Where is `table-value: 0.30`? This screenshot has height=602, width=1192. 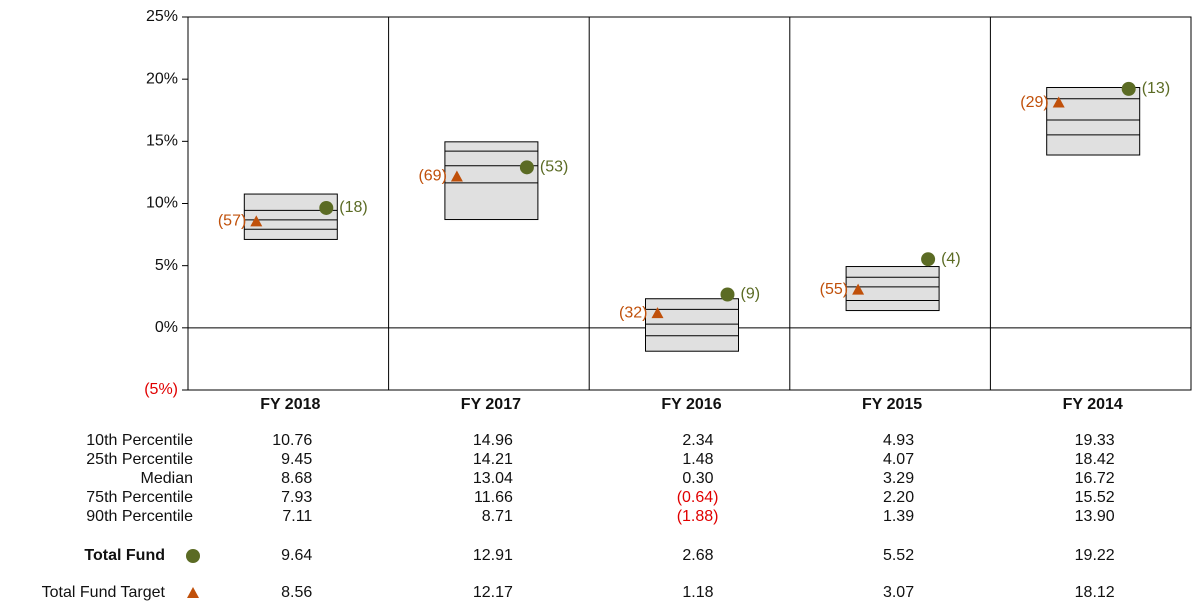
table-value: 0.30 is located at coordinates (697, 478).